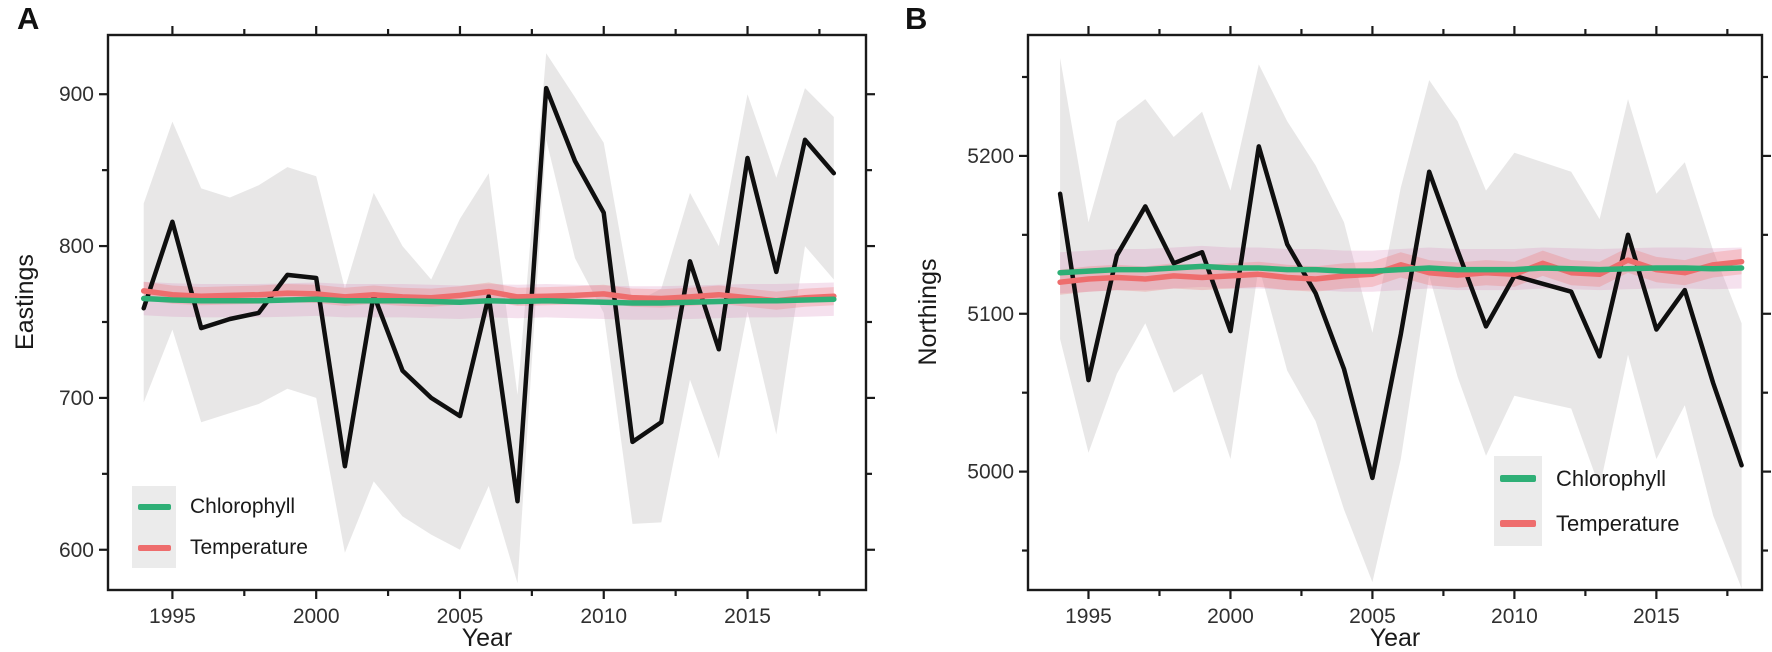 Image resolution: width=1772 pixels, height=652 pixels. I want to click on svg-text: 900, so click(76, 94).